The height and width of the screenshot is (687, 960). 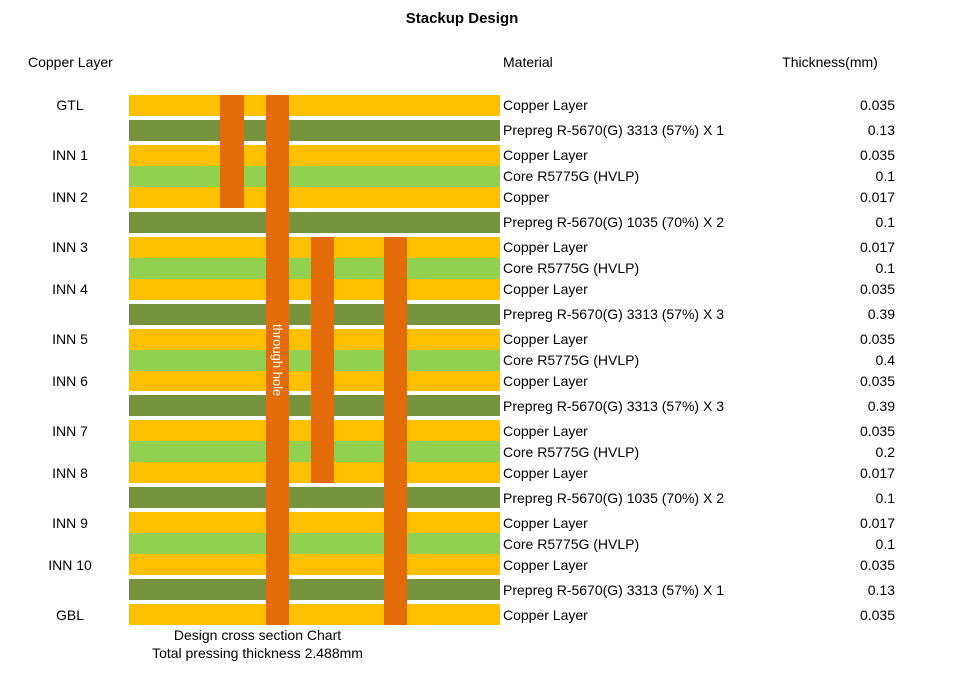 I want to click on footer-total-thickness: Total pressing thickness 2.488mm, so click(x=257, y=653).